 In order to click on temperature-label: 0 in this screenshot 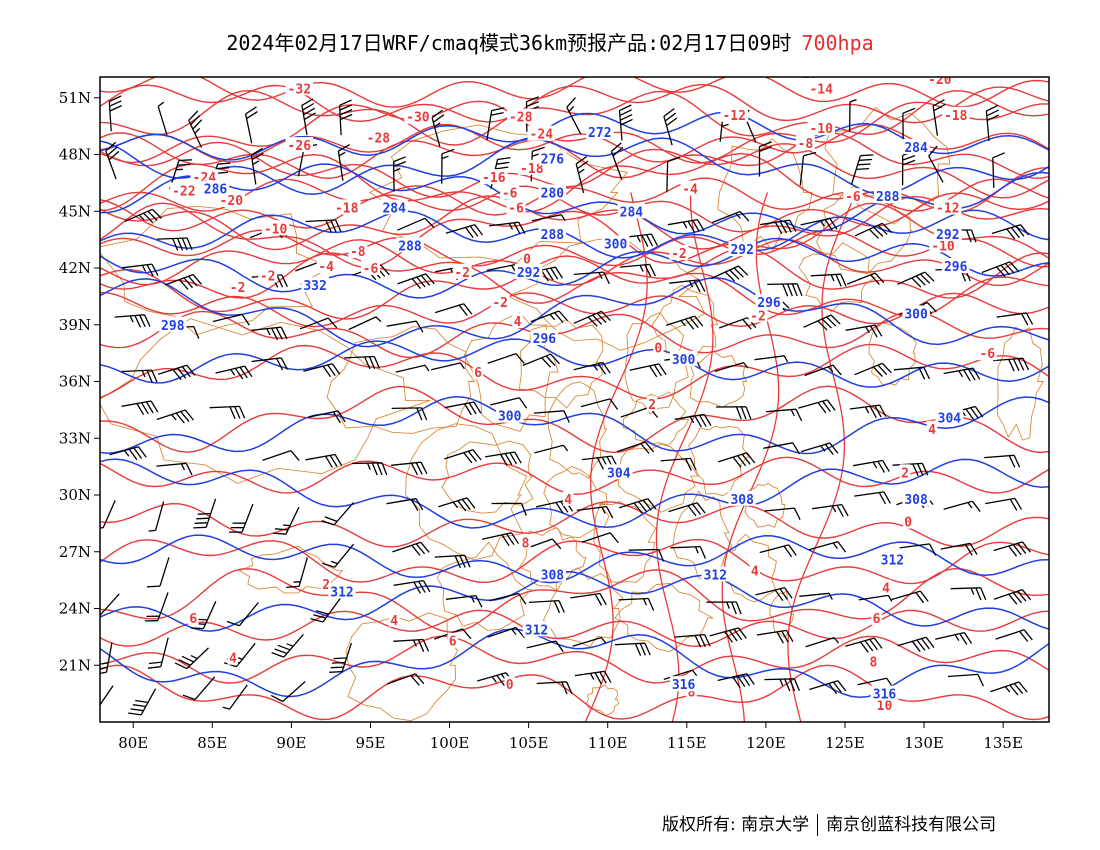, I will do `click(527, 260)`.